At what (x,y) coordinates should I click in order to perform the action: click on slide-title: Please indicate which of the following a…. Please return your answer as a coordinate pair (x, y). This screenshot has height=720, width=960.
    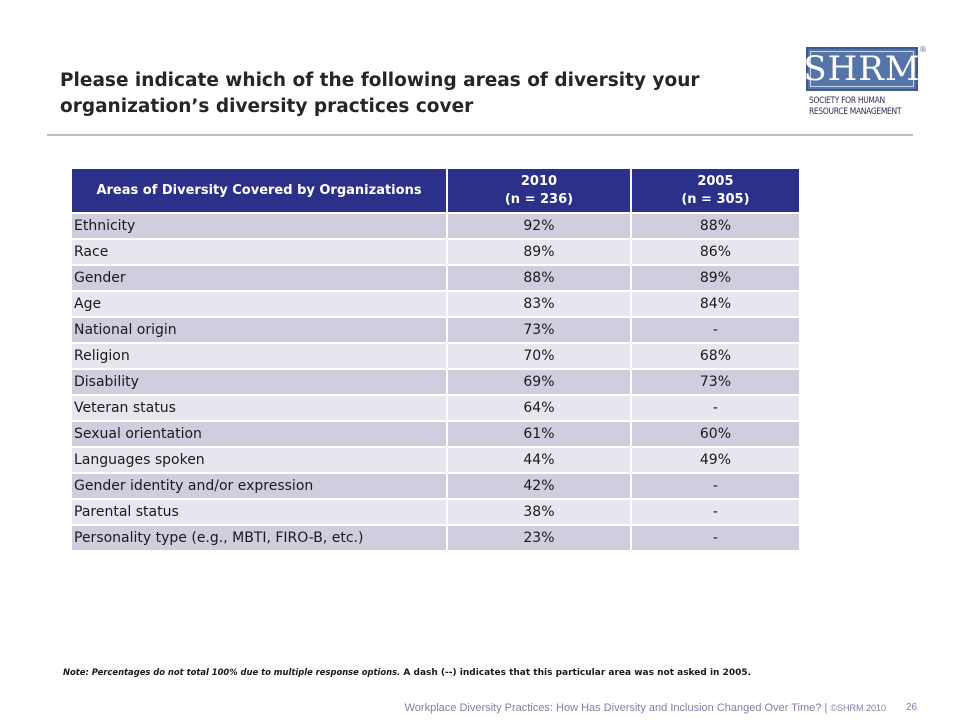
    Looking at the image, I should click on (380, 93).